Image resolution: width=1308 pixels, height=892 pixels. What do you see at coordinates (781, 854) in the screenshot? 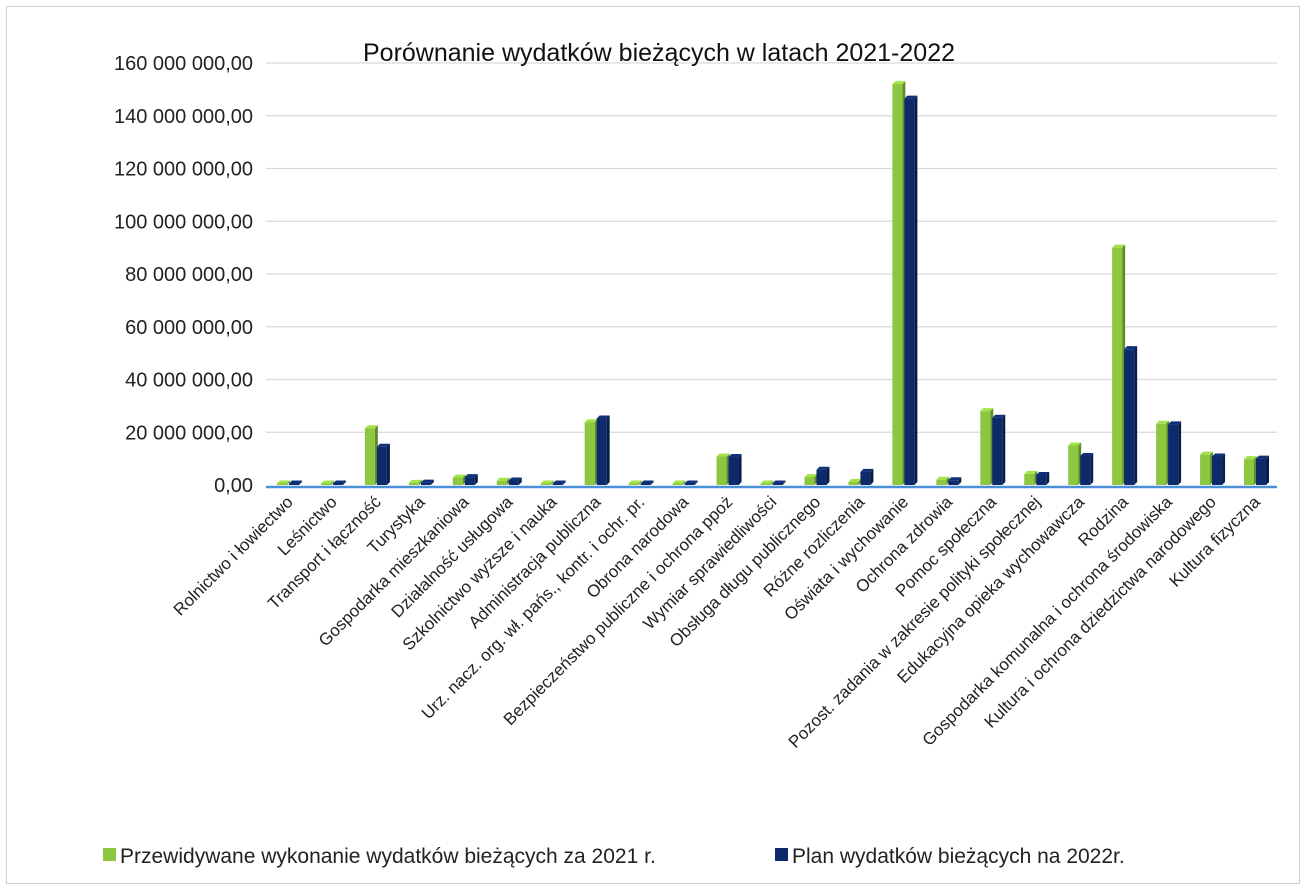
I see `legend-swatch-2022` at bounding box center [781, 854].